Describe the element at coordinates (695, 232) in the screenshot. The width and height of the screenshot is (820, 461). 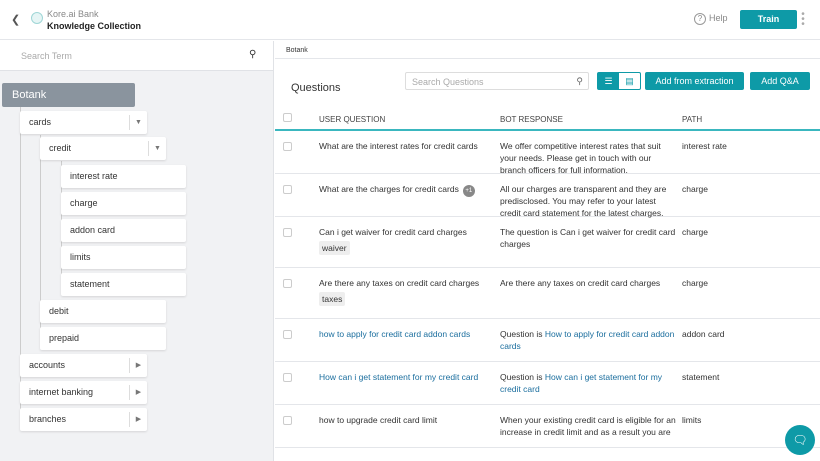
I see `path-cell: charge` at that location.